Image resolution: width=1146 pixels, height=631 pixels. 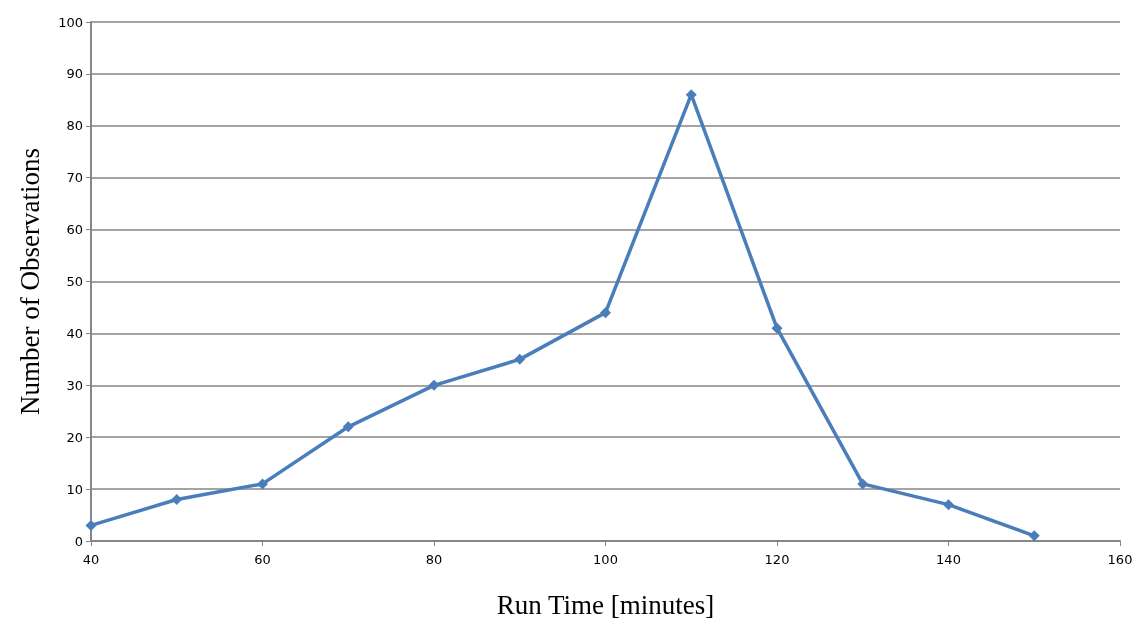 What do you see at coordinates (74, 489) in the screenshot?
I see `y-tick-label: 10` at bounding box center [74, 489].